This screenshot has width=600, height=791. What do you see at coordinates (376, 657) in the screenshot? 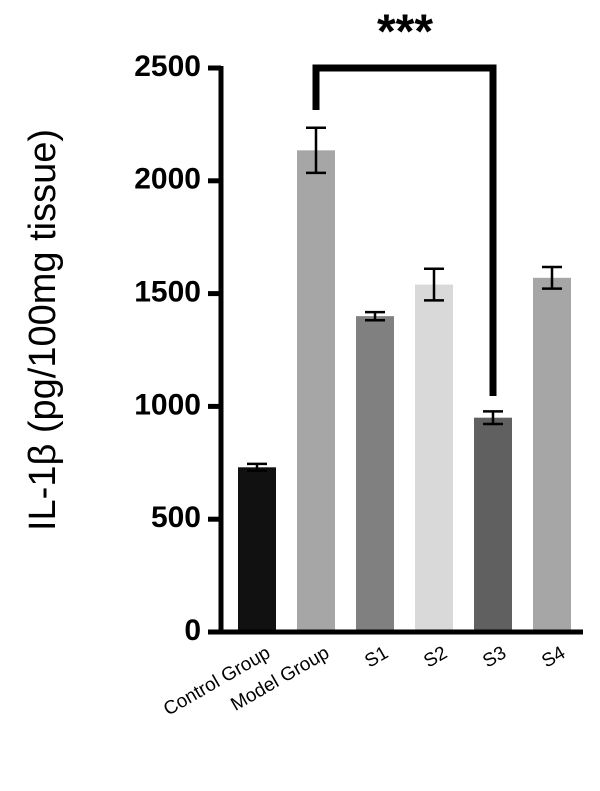
I see `x-tick-label: S1` at bounding box center [376, 657].